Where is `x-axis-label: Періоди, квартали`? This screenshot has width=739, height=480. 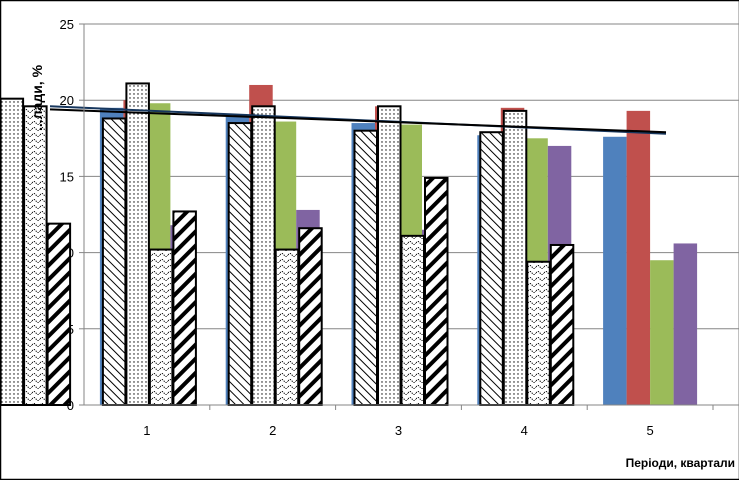
x-axis-label: Періоди, квартали is located at coordinates (680, 463).